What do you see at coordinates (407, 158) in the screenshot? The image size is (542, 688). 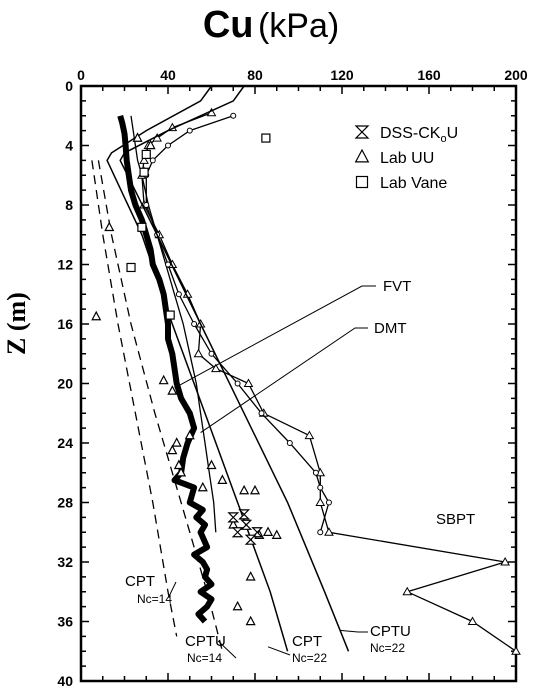 I see `legend-label: Lab UU` at bounding box center [407, 158].